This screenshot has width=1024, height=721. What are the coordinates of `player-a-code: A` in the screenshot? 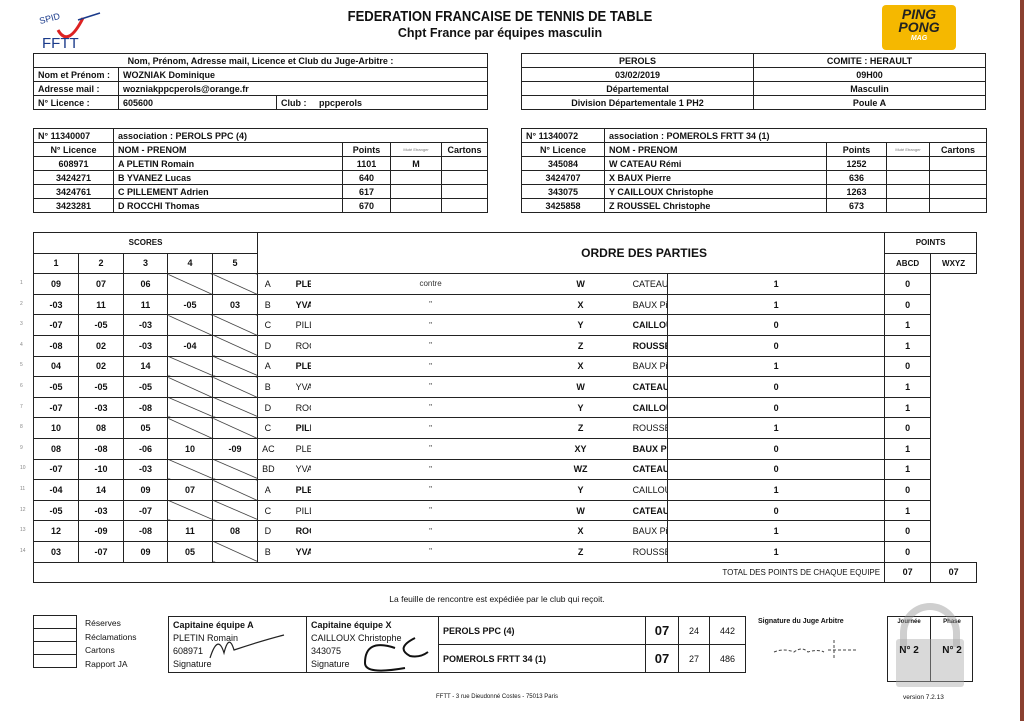 It's located at (267, 284).